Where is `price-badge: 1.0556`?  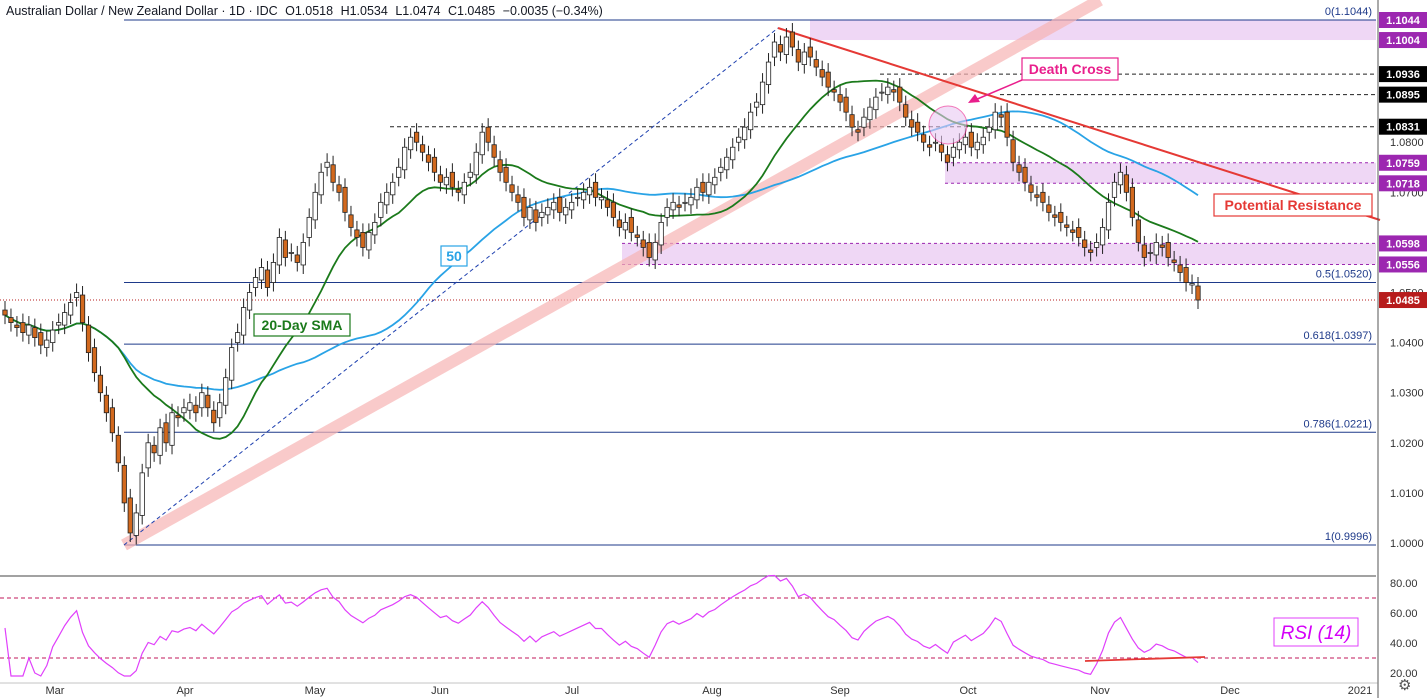 price-badge: 1.0556 is located at coordinates (1403, 265).